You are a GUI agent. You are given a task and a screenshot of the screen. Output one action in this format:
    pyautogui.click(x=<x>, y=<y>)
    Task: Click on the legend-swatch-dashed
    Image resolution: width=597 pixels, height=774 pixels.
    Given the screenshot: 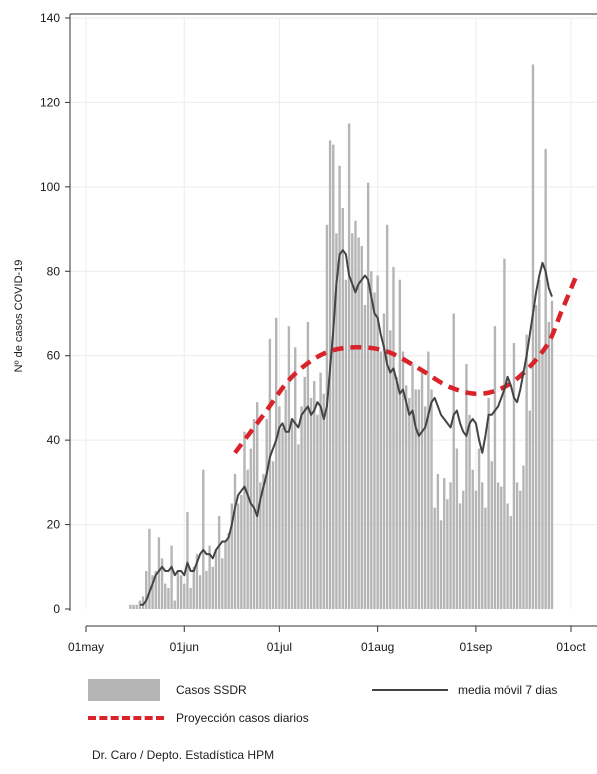 What is the action you would take?
    pyautogui.click(x=126, y=718)
    